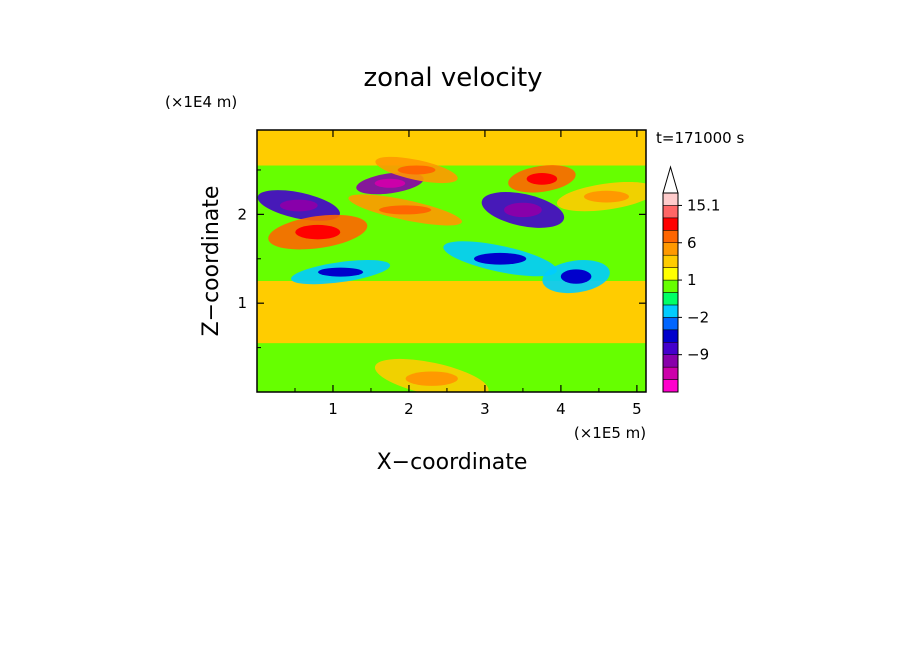 The width and height of the screenshot is (904, 654). What do you see at coordinates (242, 303) in the screenshot?
I see `y-tick-label: 1` at bounding box center [242, 303].